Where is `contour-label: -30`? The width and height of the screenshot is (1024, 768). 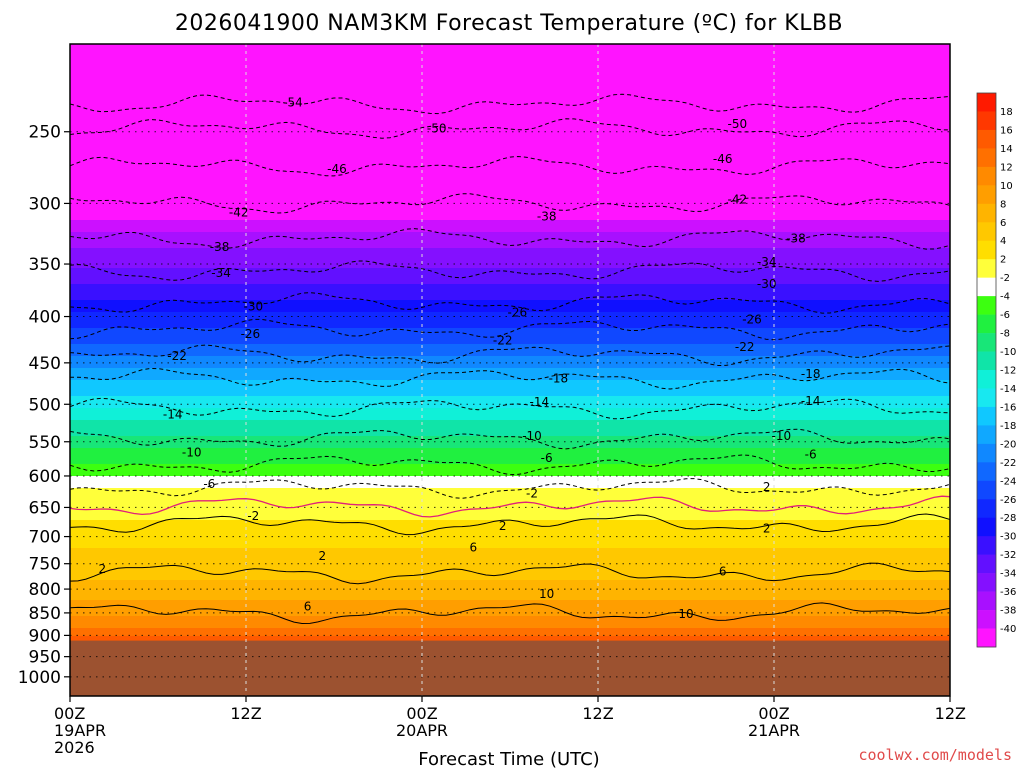 contour-label: -30 is located at coordinates (767, 284).